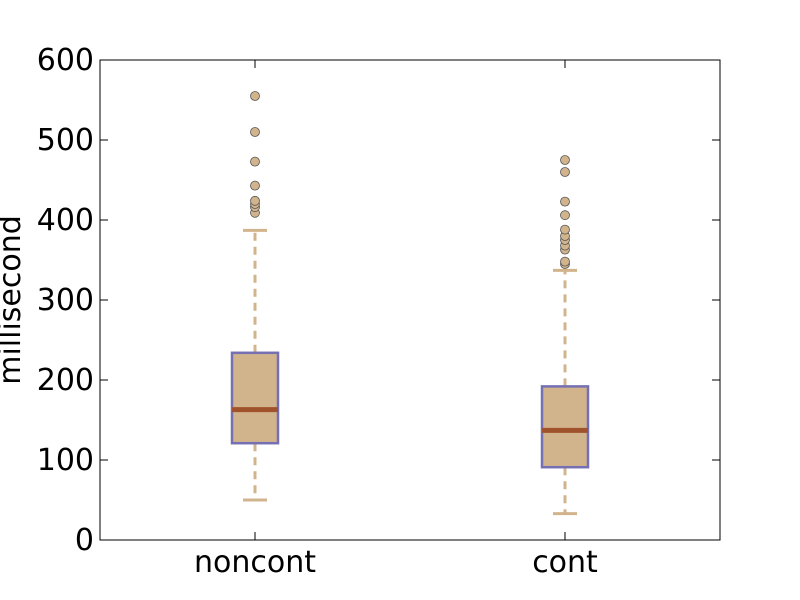 The image size is (800, 600). Describe the element at coordinates (65, 220) in the screenshot. I see `y-tick-label: 400` at that location.